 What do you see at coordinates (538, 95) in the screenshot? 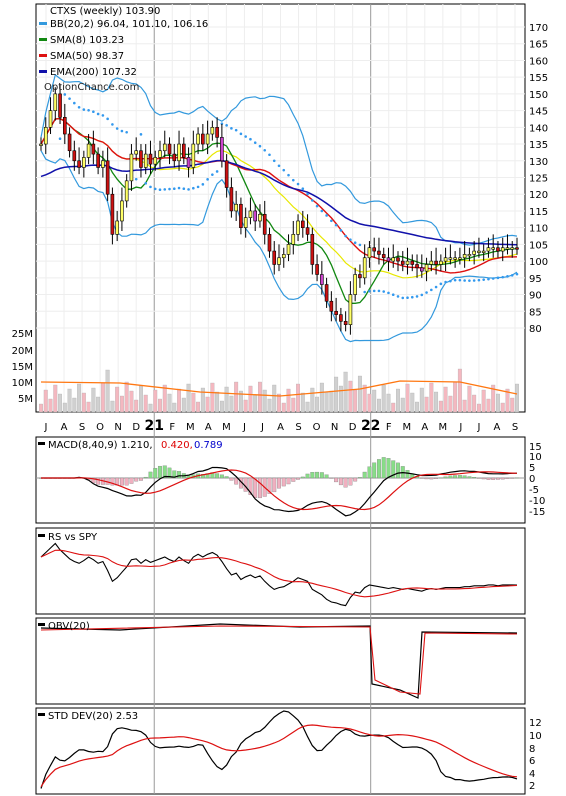
I see `price-tick-label: 150` at bounding box center [538, 95].